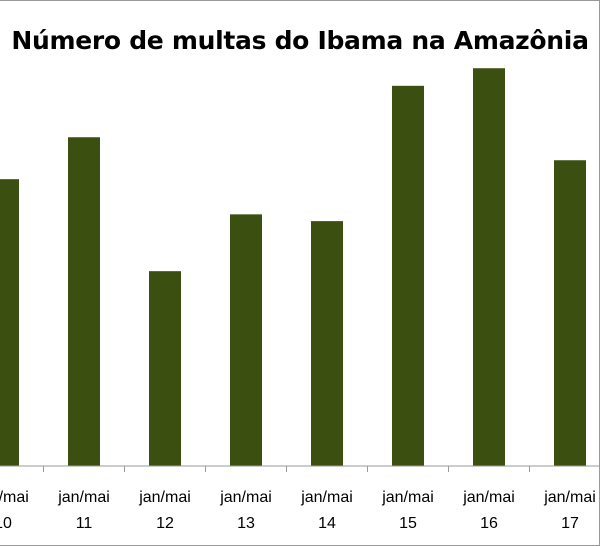 Image resolution: width=600 pixels, height=546 pixels. Describe the element at coordinates (300, 40) in the screenshot. I see `chart-title: Número de multas do Ibama na Amazônia` at that location.